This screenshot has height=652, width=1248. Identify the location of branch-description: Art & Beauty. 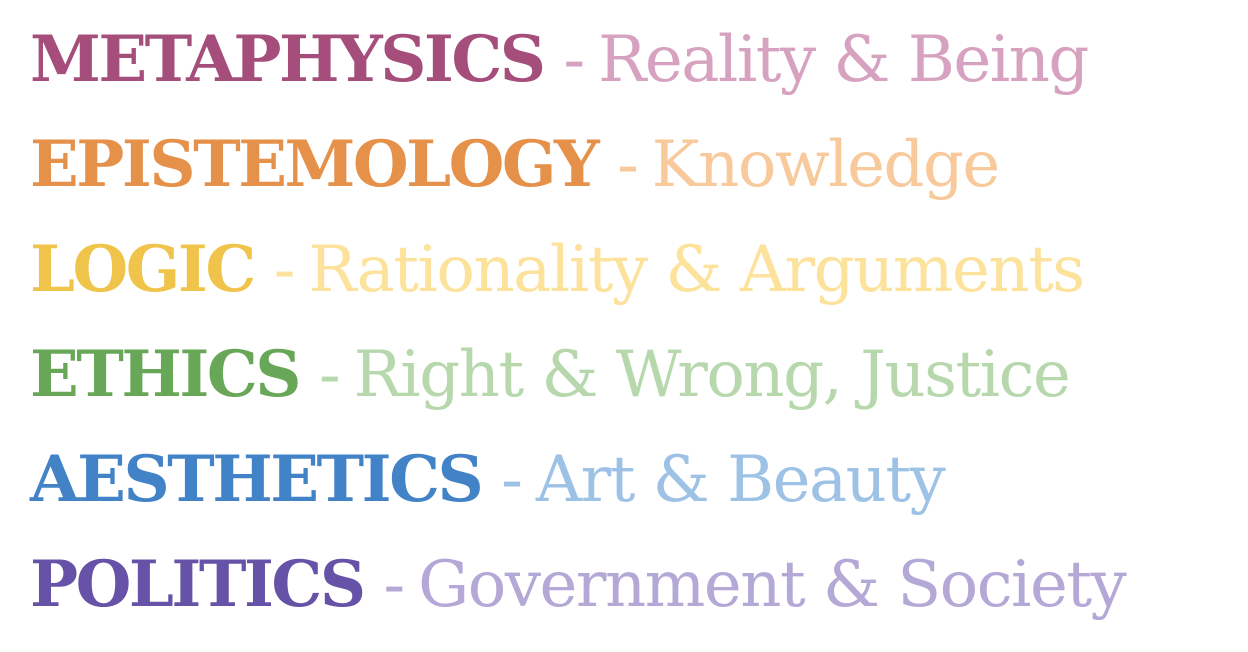
(740, 480).